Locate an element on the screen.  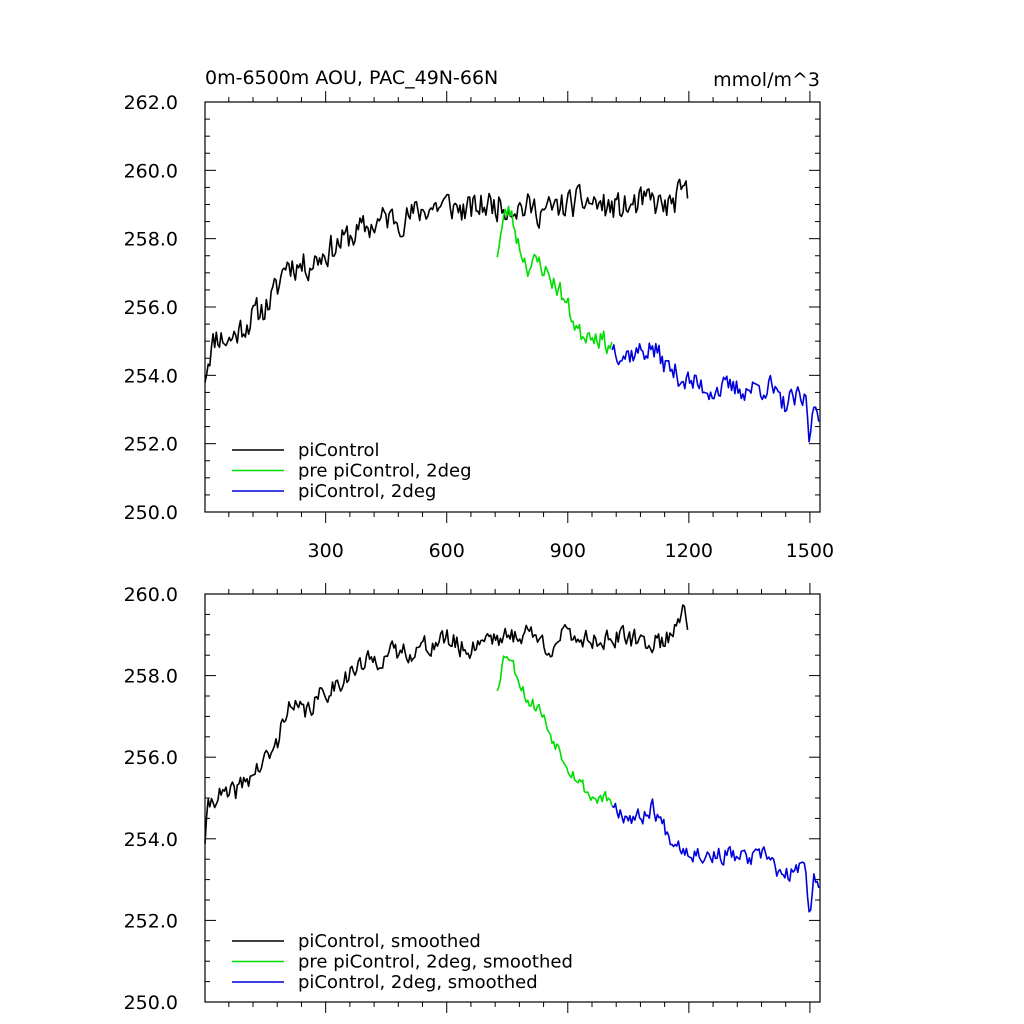
top-panel-title: 0m-6500m AOU, PAC_49N-66N is located at coordinates (351, 78).